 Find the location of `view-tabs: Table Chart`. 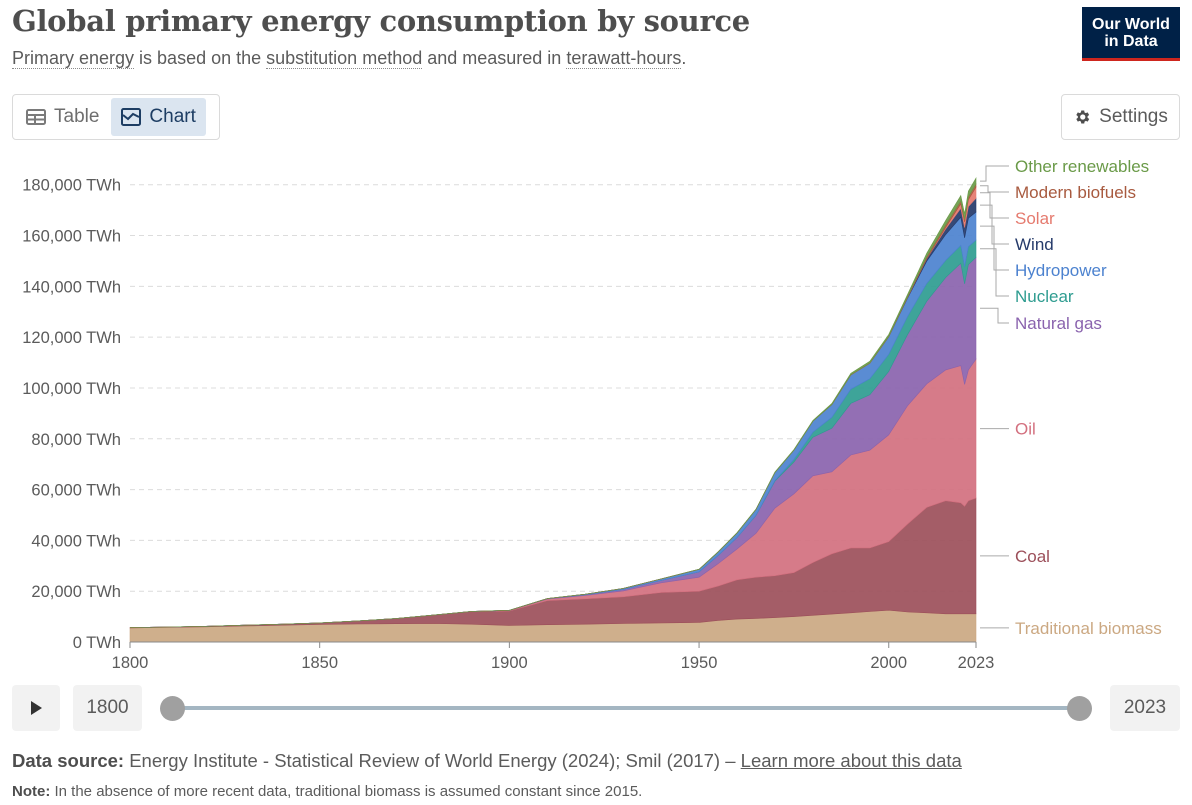

view-tabs: Table Chart is located at coordinates (116, 117).